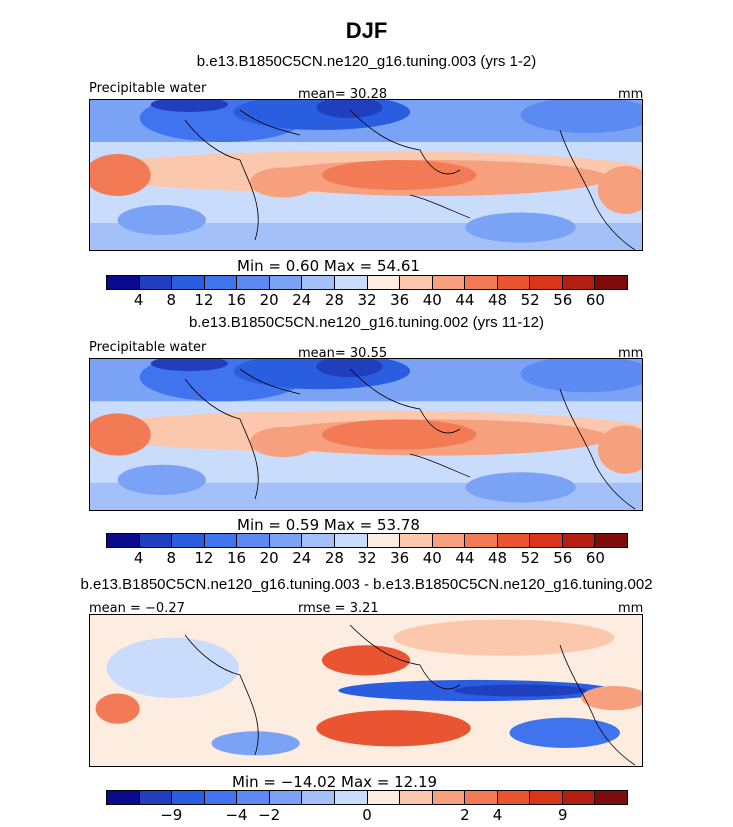 This screenshot has height=827, width=733. Describe the element at coordinates (631, 353) in the screenshot. I see `panel-2-units-label: mm` at that location.